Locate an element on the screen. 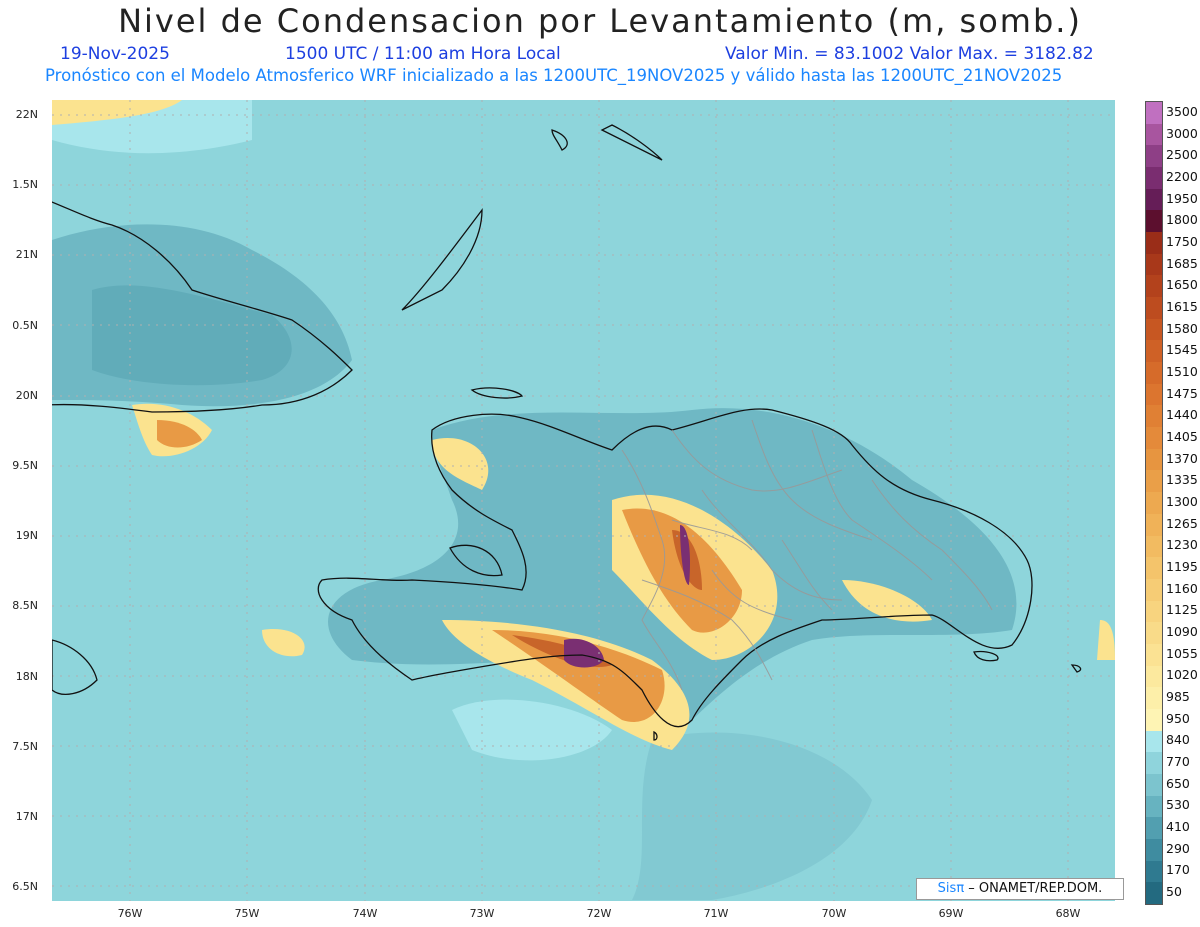  colorbar-label: 3500 is located at coordinates (1182, 111).